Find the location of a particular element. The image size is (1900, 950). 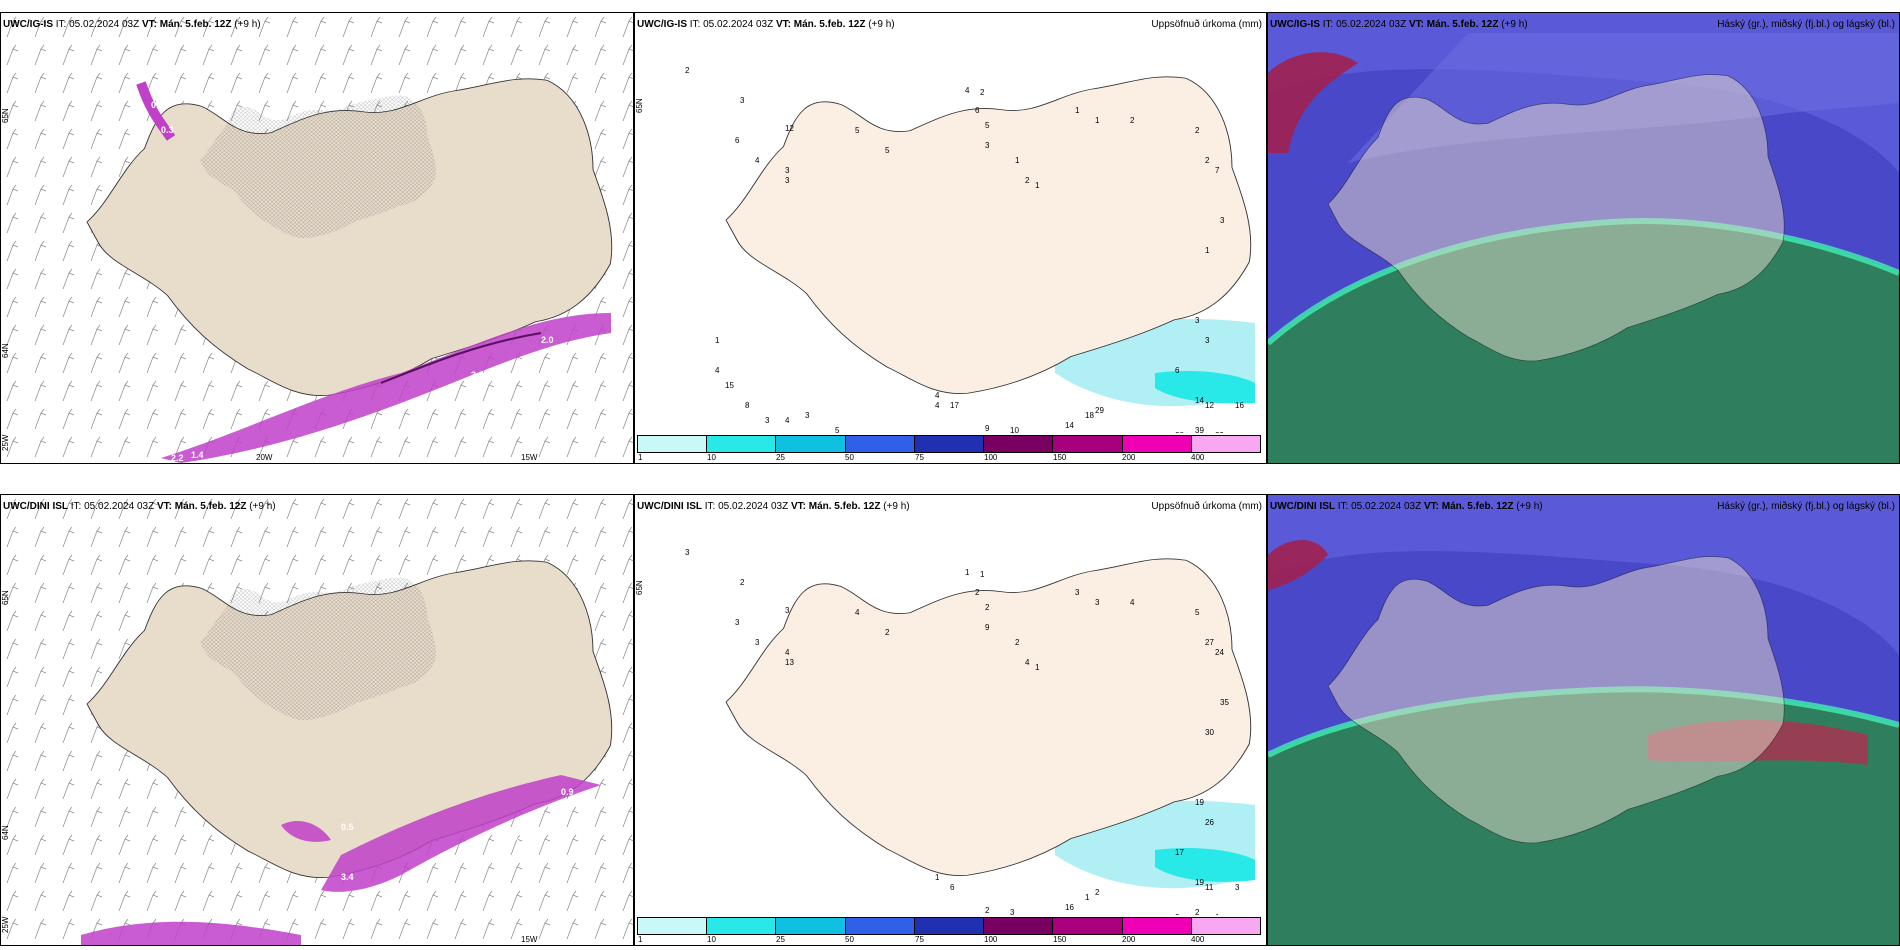

colorbar: 1 10 25 50 75 100 150 200 400 is located at coordinates (949, 448).